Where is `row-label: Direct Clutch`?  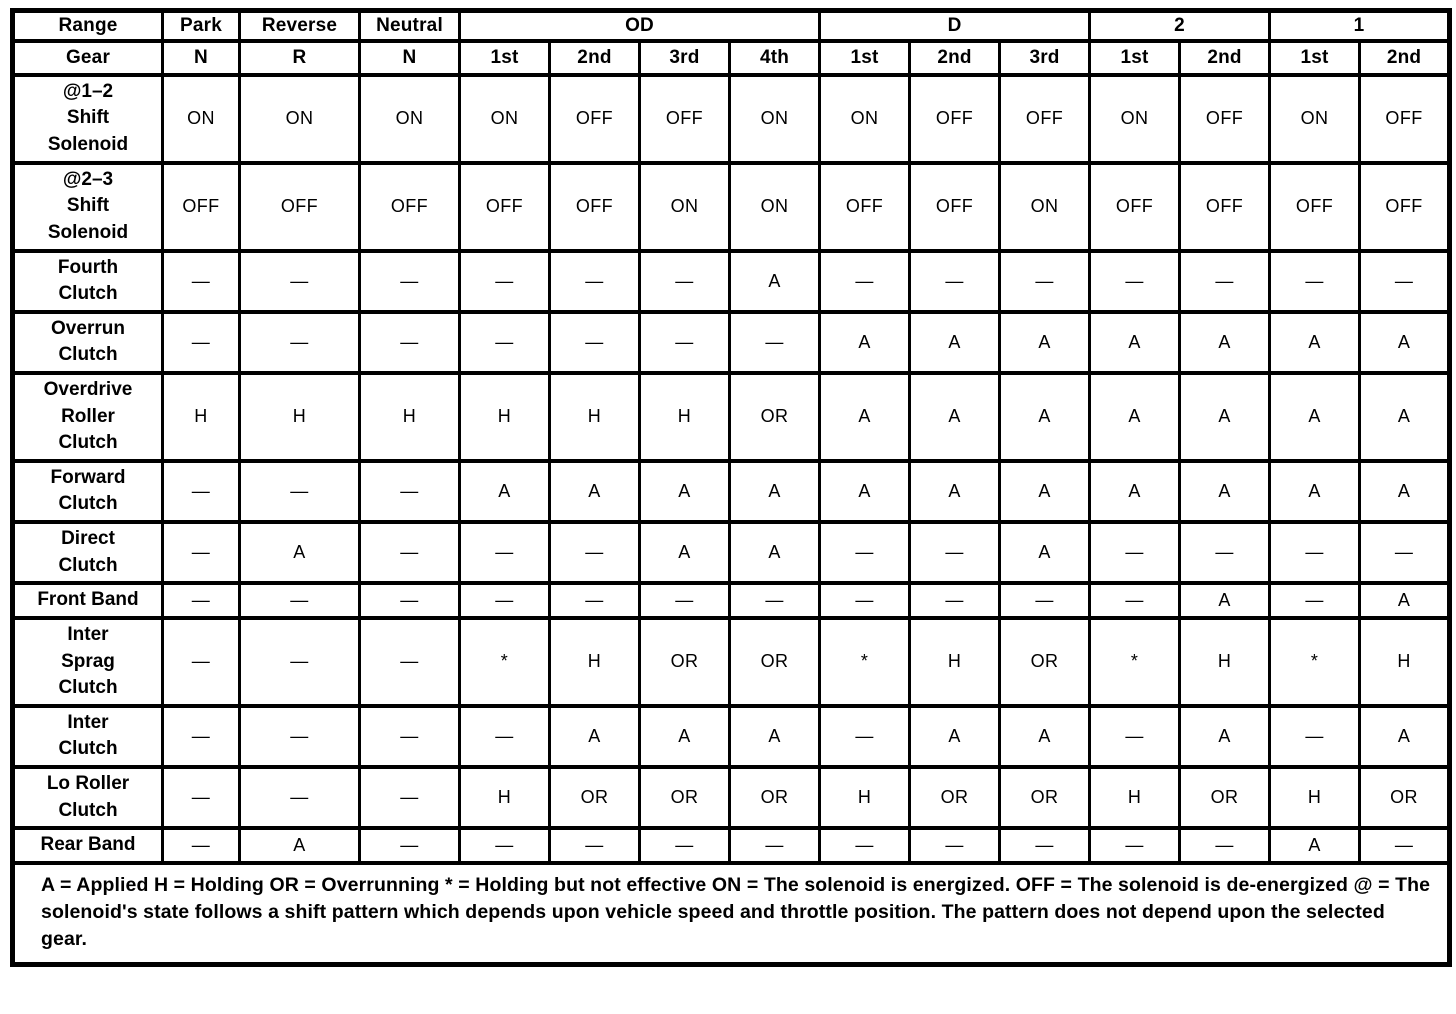
row-label: Direct Clutch is located at coordinates (87, 553).